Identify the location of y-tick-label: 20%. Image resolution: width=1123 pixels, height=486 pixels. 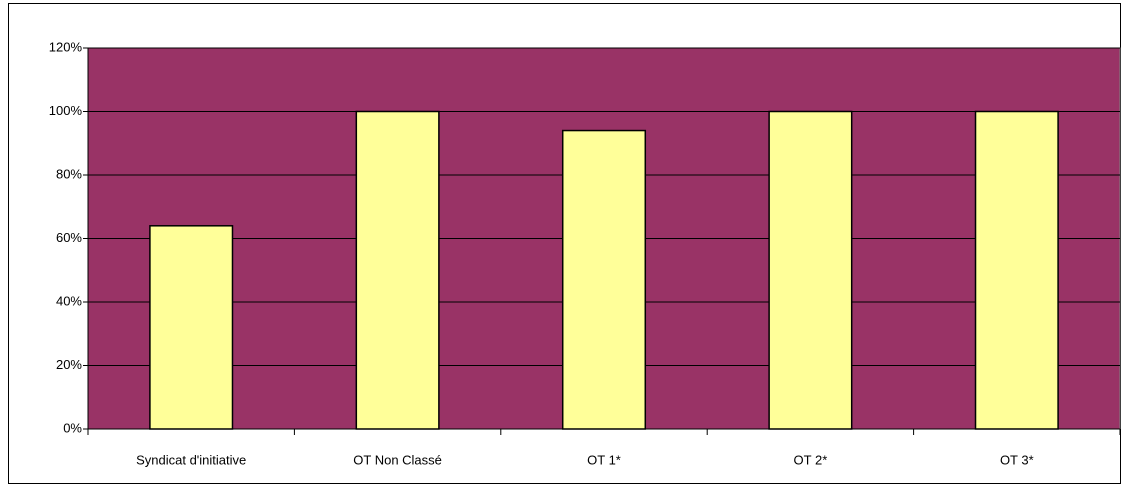
(69, 364).